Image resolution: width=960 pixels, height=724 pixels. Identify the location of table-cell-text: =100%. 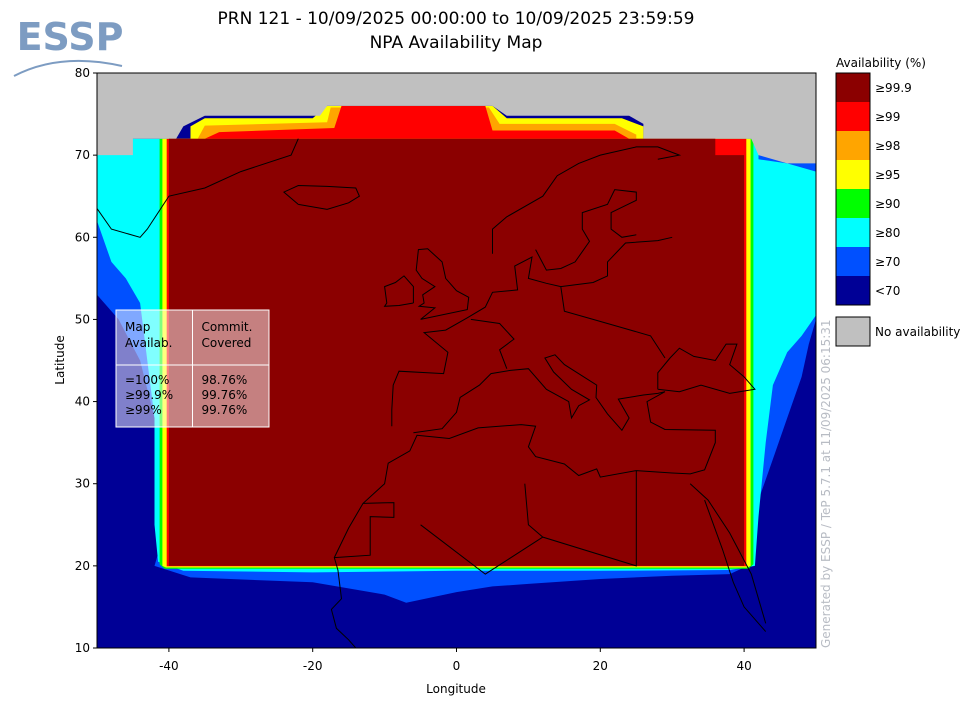
(147, 380).